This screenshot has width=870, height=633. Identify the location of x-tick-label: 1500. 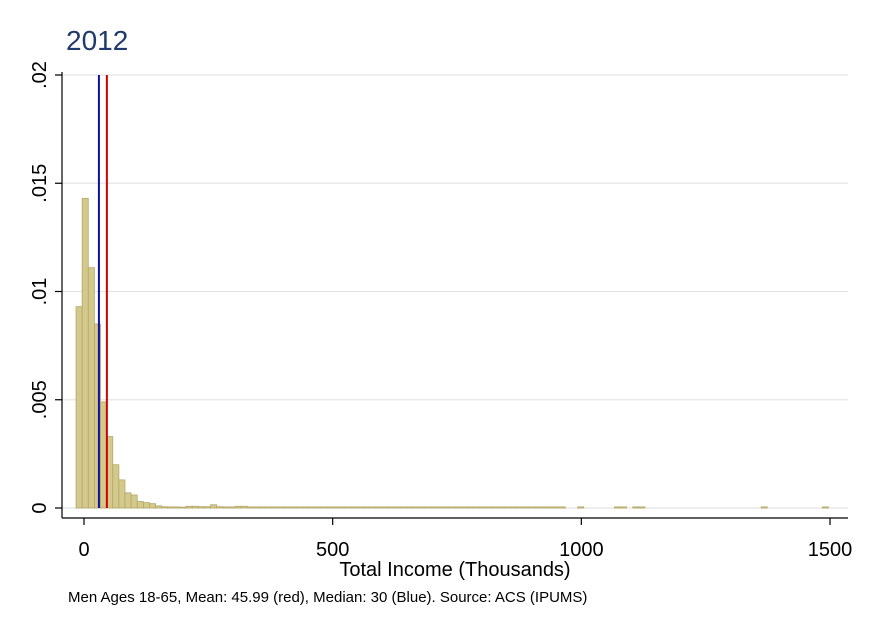
(830, 550).